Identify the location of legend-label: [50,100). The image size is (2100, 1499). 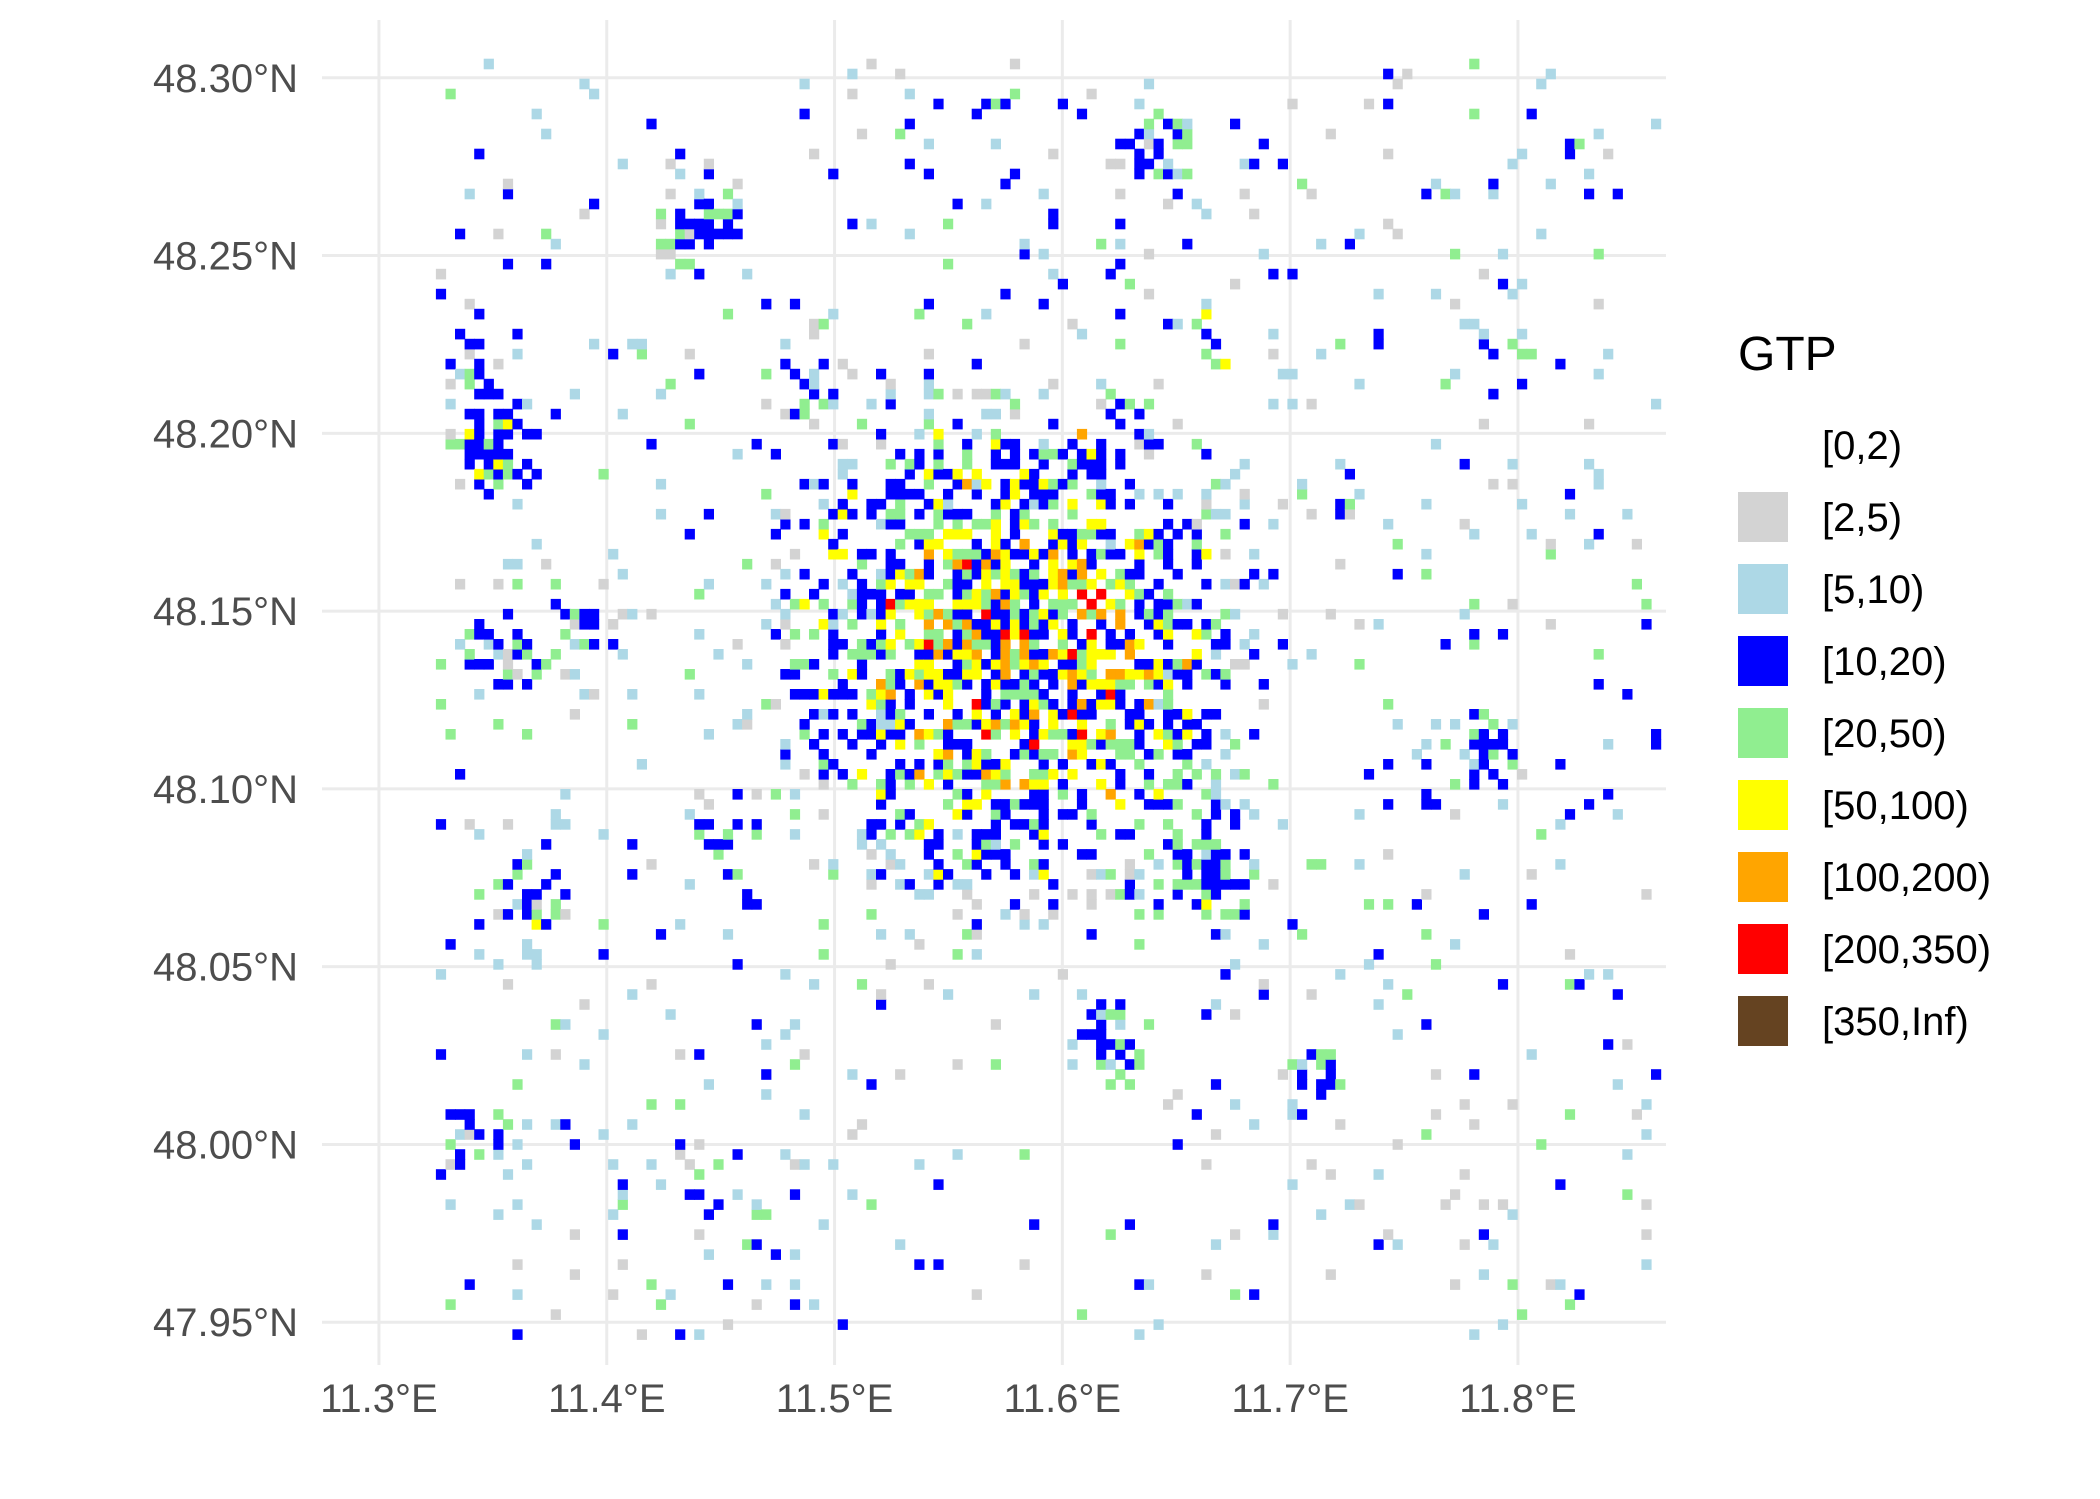
(1895, 806).